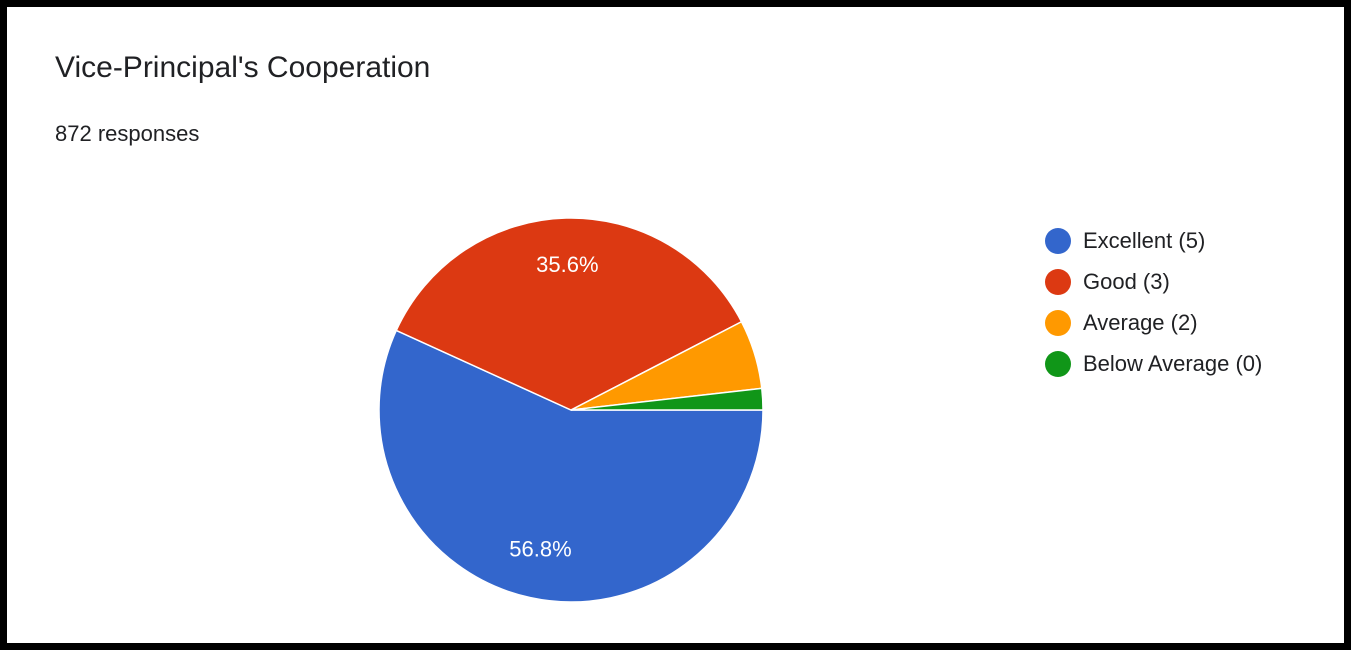 The image size is (1351, 650). I want to click on legend-label-excellent: Excellent (5), so click(1144, 240).